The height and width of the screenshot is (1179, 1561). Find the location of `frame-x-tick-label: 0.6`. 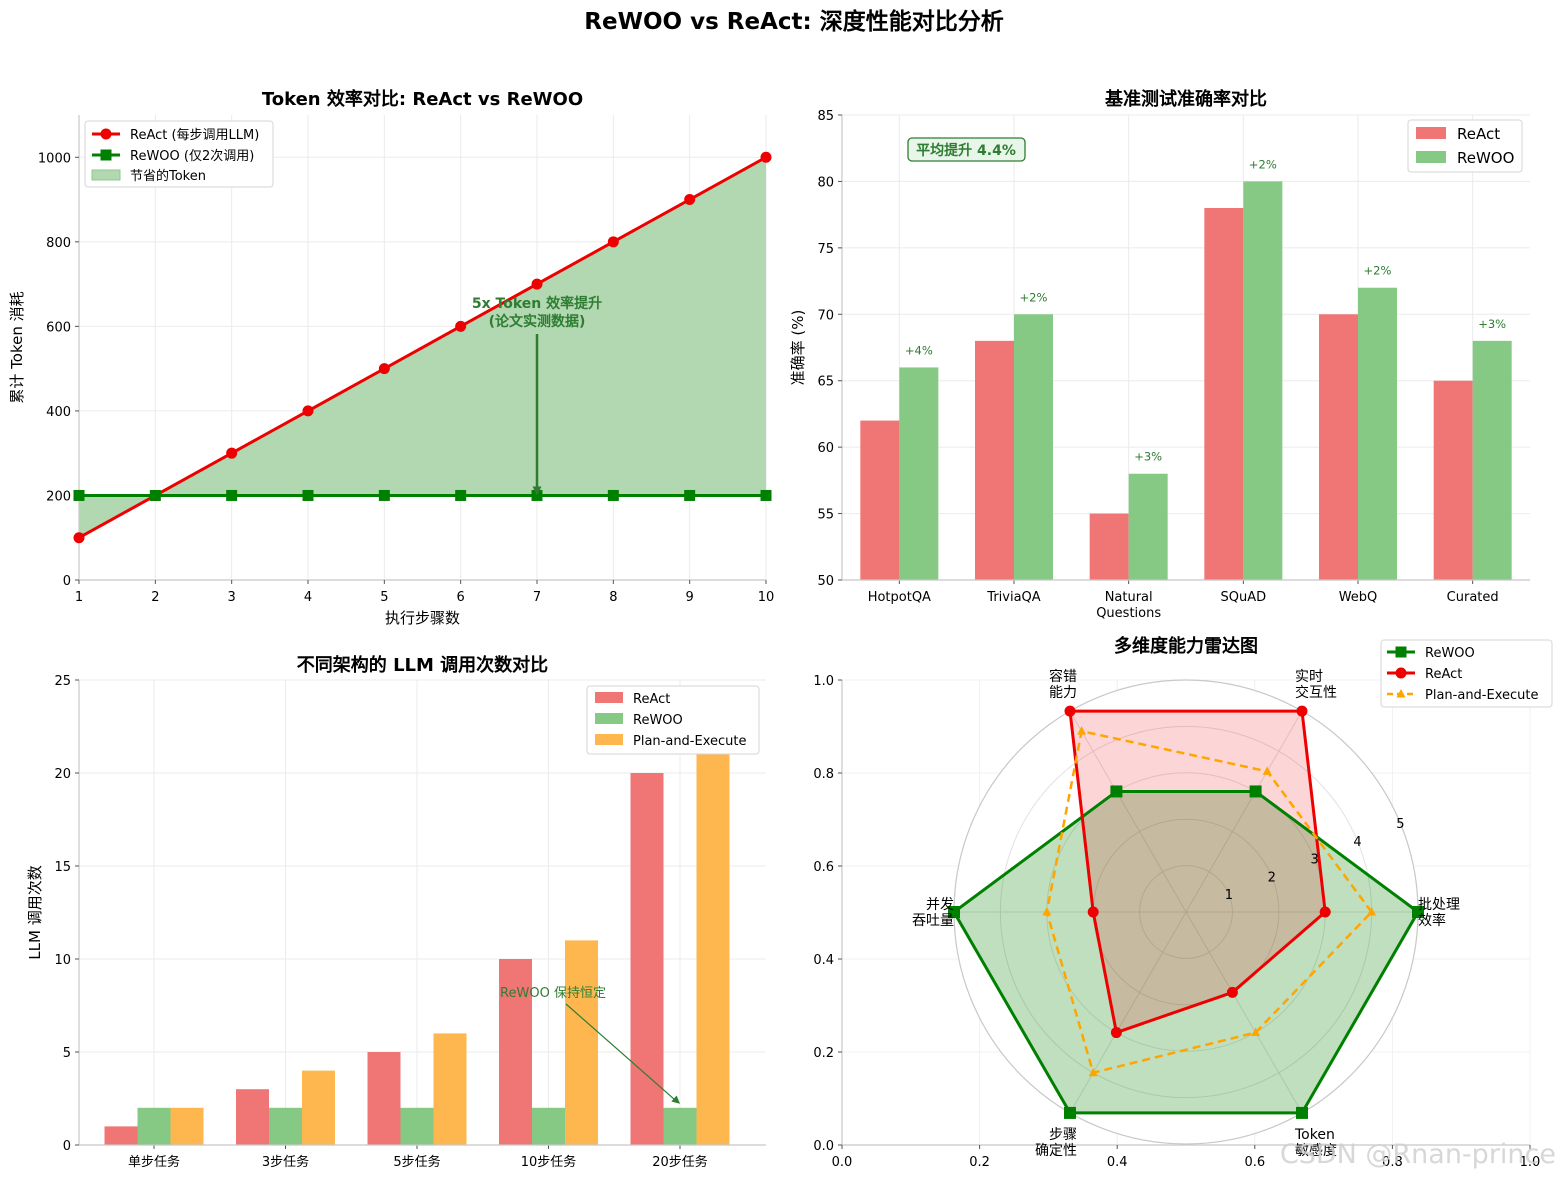

frame-x-tick-label: 0.6 is located at coordinates (1254, 1162).